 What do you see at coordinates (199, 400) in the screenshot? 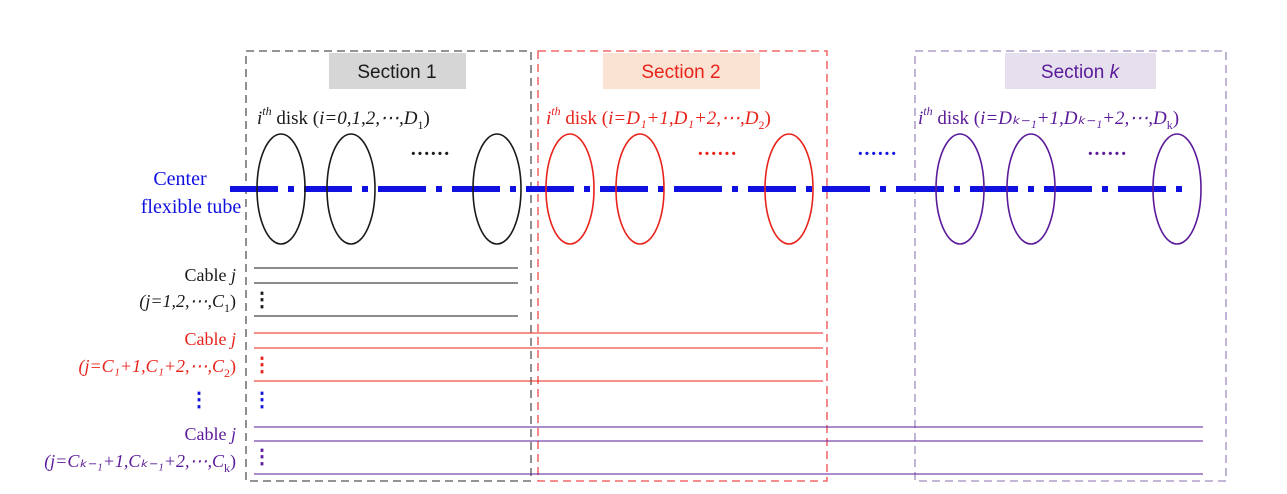
I see `cable-groups-vdots-left: ⋮` at bounding box center [199, 400].